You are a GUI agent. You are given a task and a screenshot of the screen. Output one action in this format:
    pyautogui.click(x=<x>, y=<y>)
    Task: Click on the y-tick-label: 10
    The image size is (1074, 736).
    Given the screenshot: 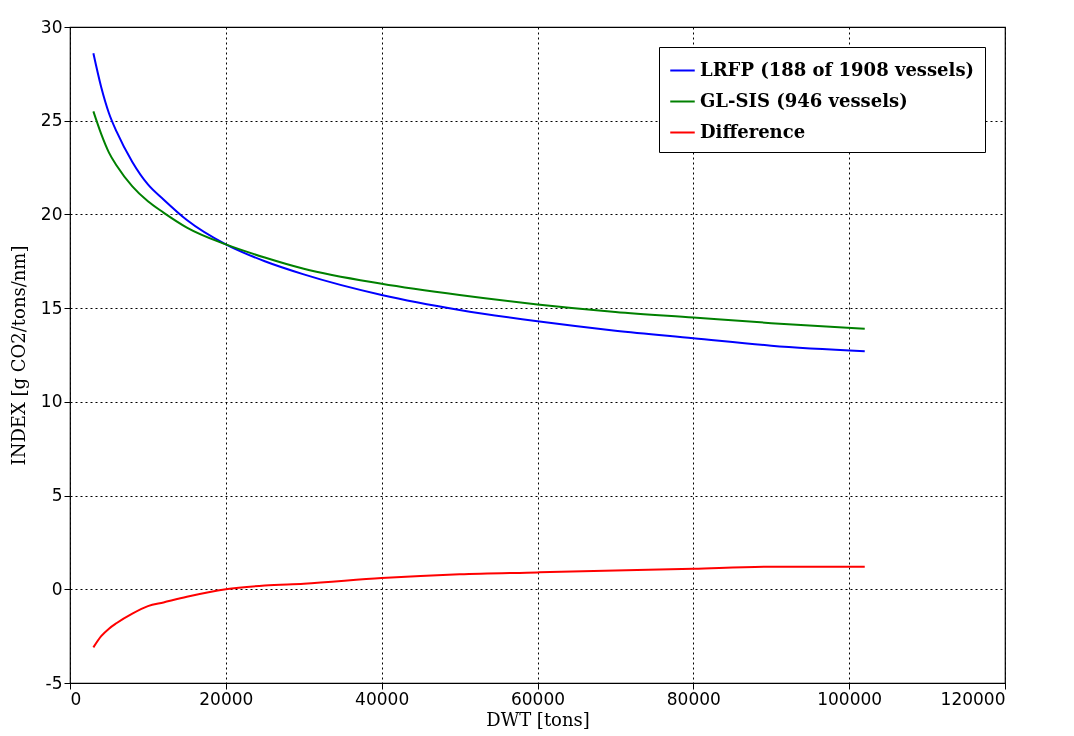 What is the action you would take?
    pyautogui.click(x=51, y=401)
    